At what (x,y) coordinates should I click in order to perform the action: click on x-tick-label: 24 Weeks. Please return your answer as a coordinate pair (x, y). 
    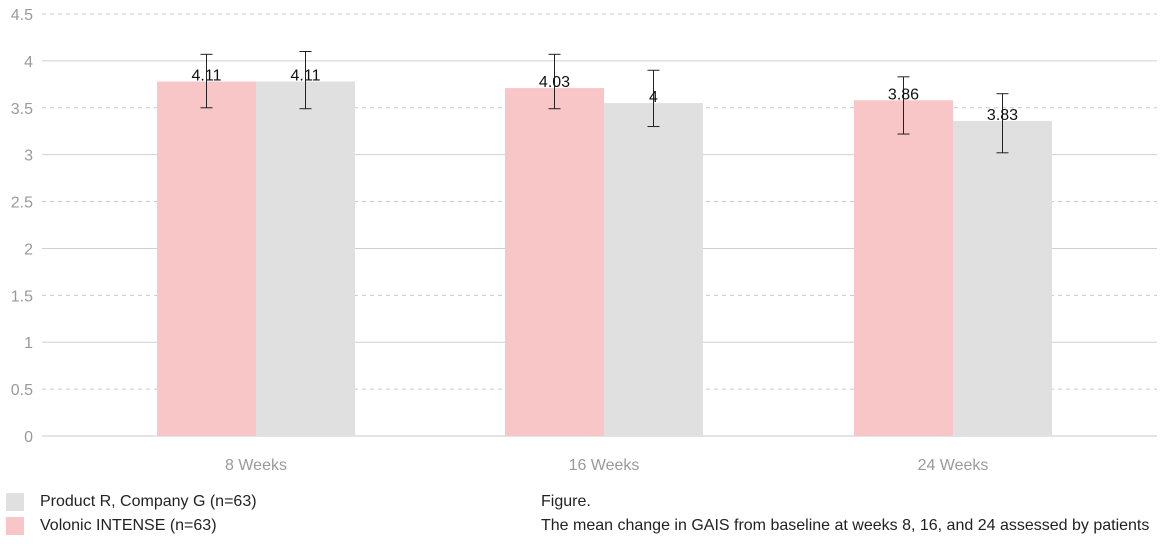
    Looking at the image, I should click on (953, 465).